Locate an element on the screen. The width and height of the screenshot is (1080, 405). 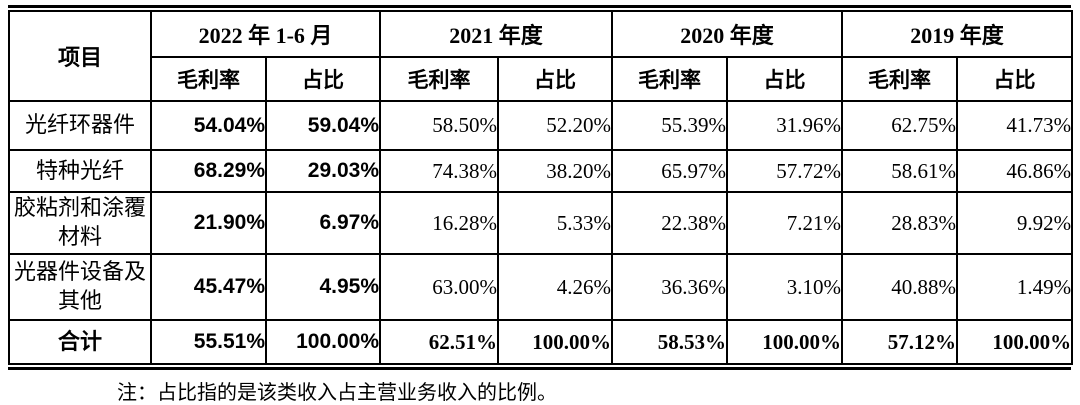
value-cell: 65.97% is located at coordinates (670, 171).